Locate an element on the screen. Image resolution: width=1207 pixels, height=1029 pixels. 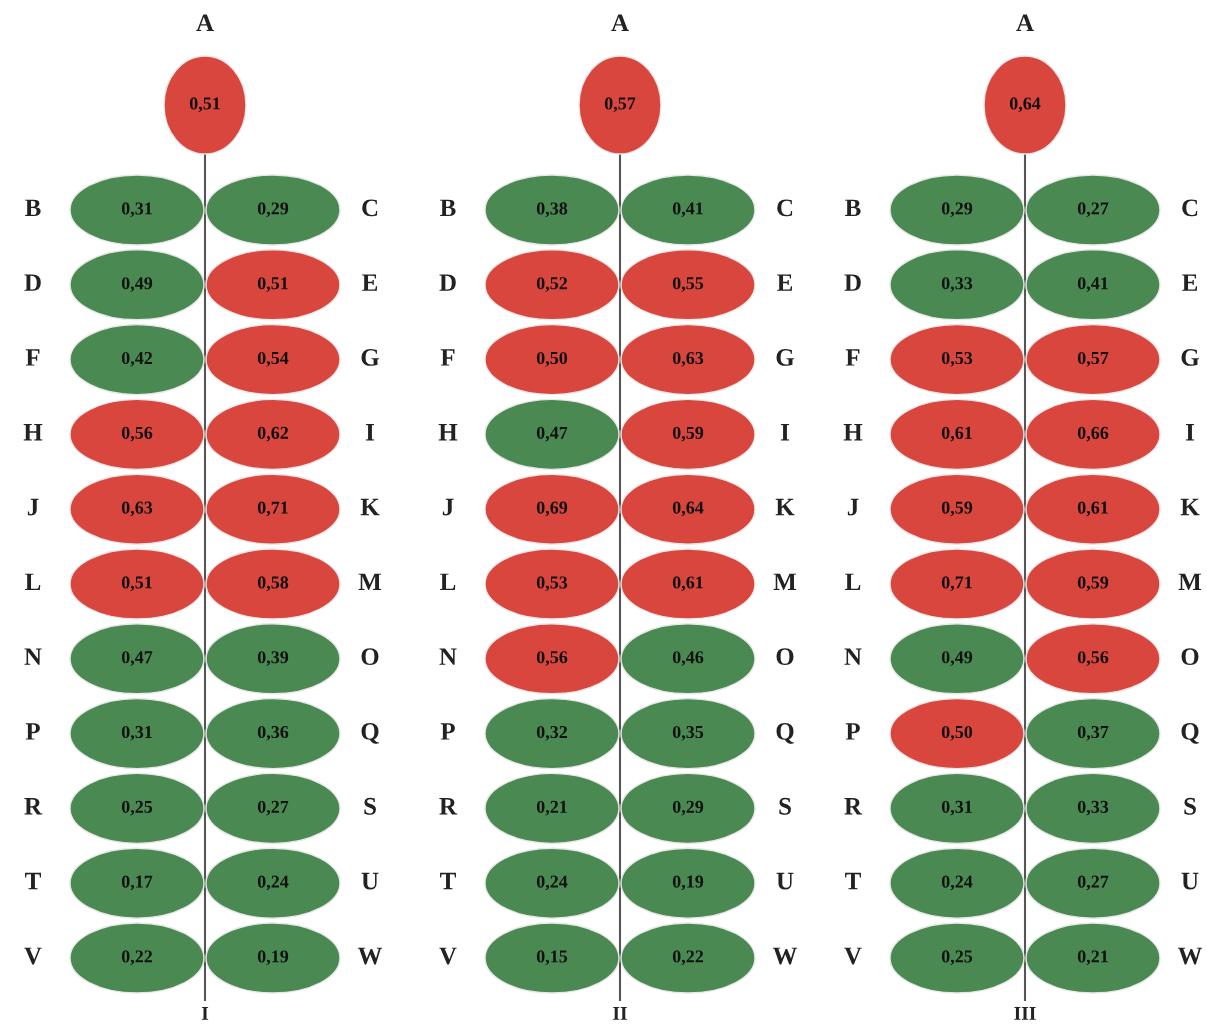
data-label: 0,25 is located at coordinates (957, 958).